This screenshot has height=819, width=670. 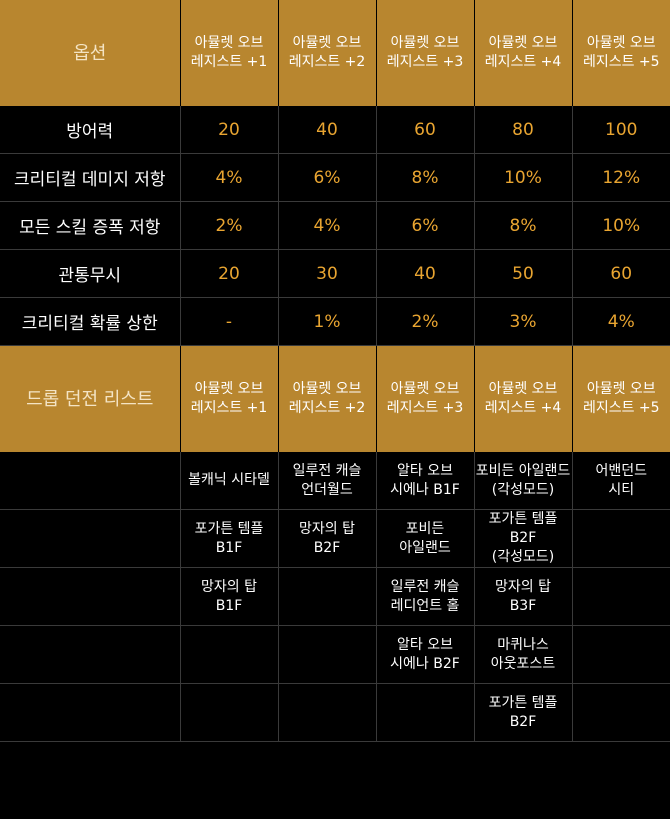 What do you see at coordinates (424, 398) in the screenshot?
I see `drop-header-col: 아뮬렛 오브 레지스트 +3` at bounding box center [424, 398].